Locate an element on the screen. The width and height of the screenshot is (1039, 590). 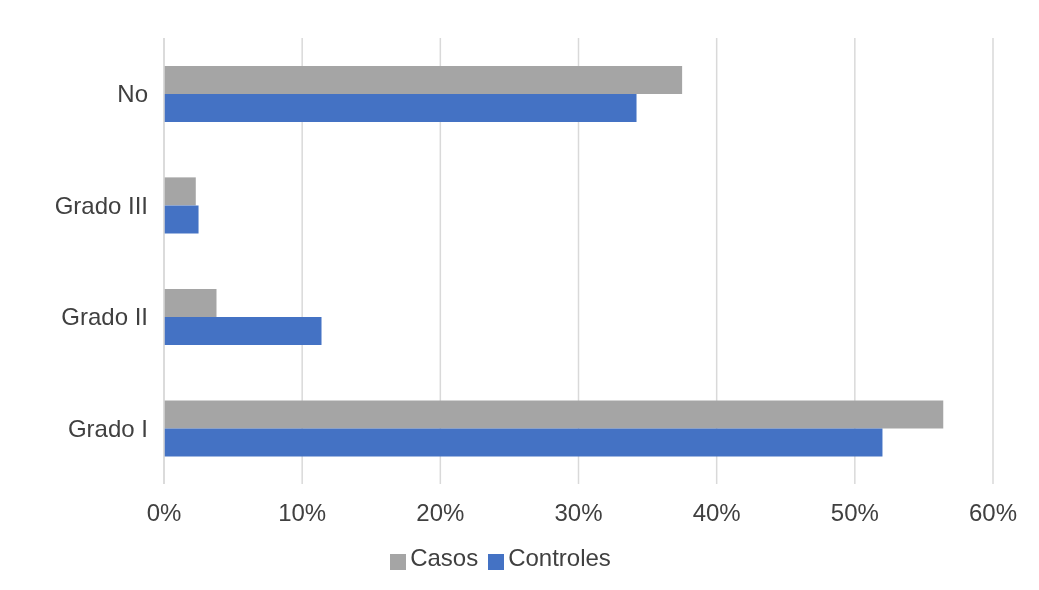
x-tick-label: 30% is located at coordinates (578, 513).